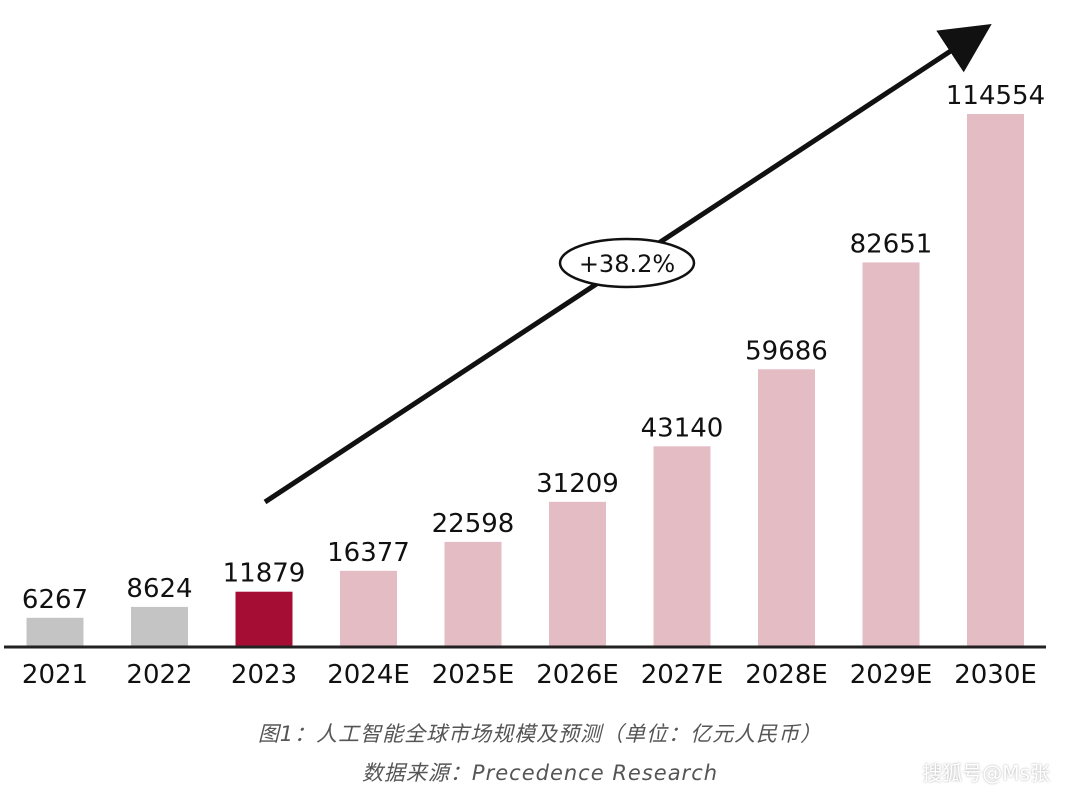 Image resolution: width=1080 pixels, height=793 pixels. What do you see at coordinates (577, 484) in the screenshot?
I see `value-label-2026E: 31209` at bounding box center [577, 484].